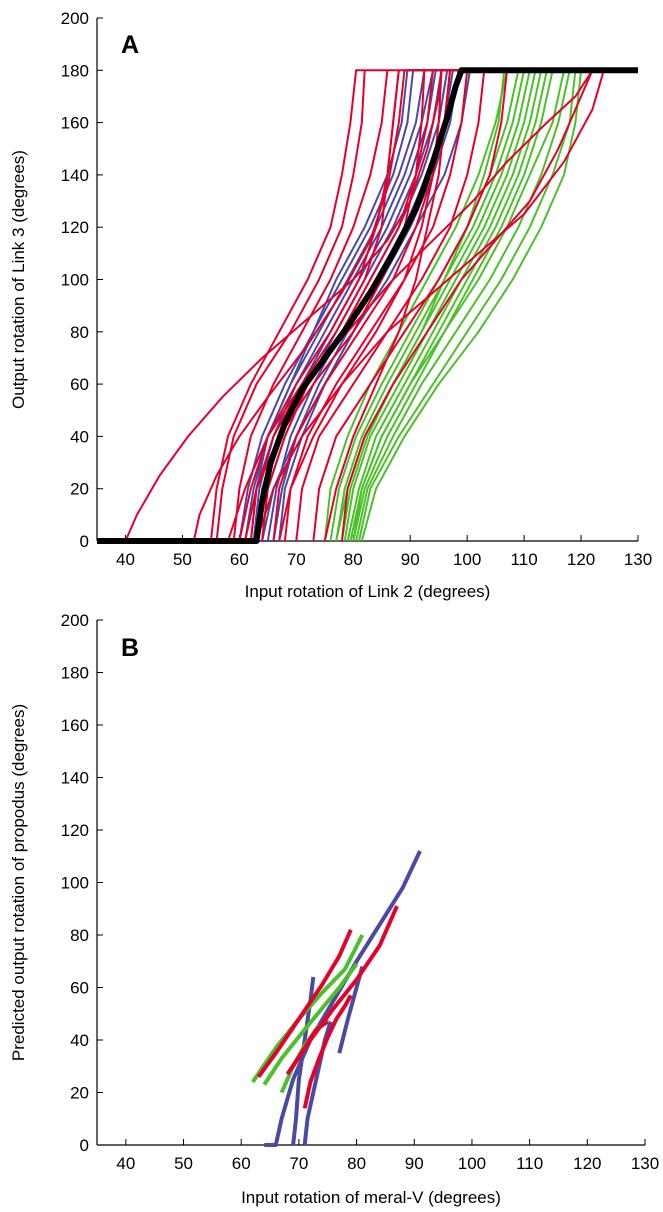 The height and width of the screenshot is (1212, 663). What do you see at coordinates (368, 591) in the screenshot?
I see `x-axis-label: Input rotation of Link 2 (degrees)` at bounding box center [368, 591].